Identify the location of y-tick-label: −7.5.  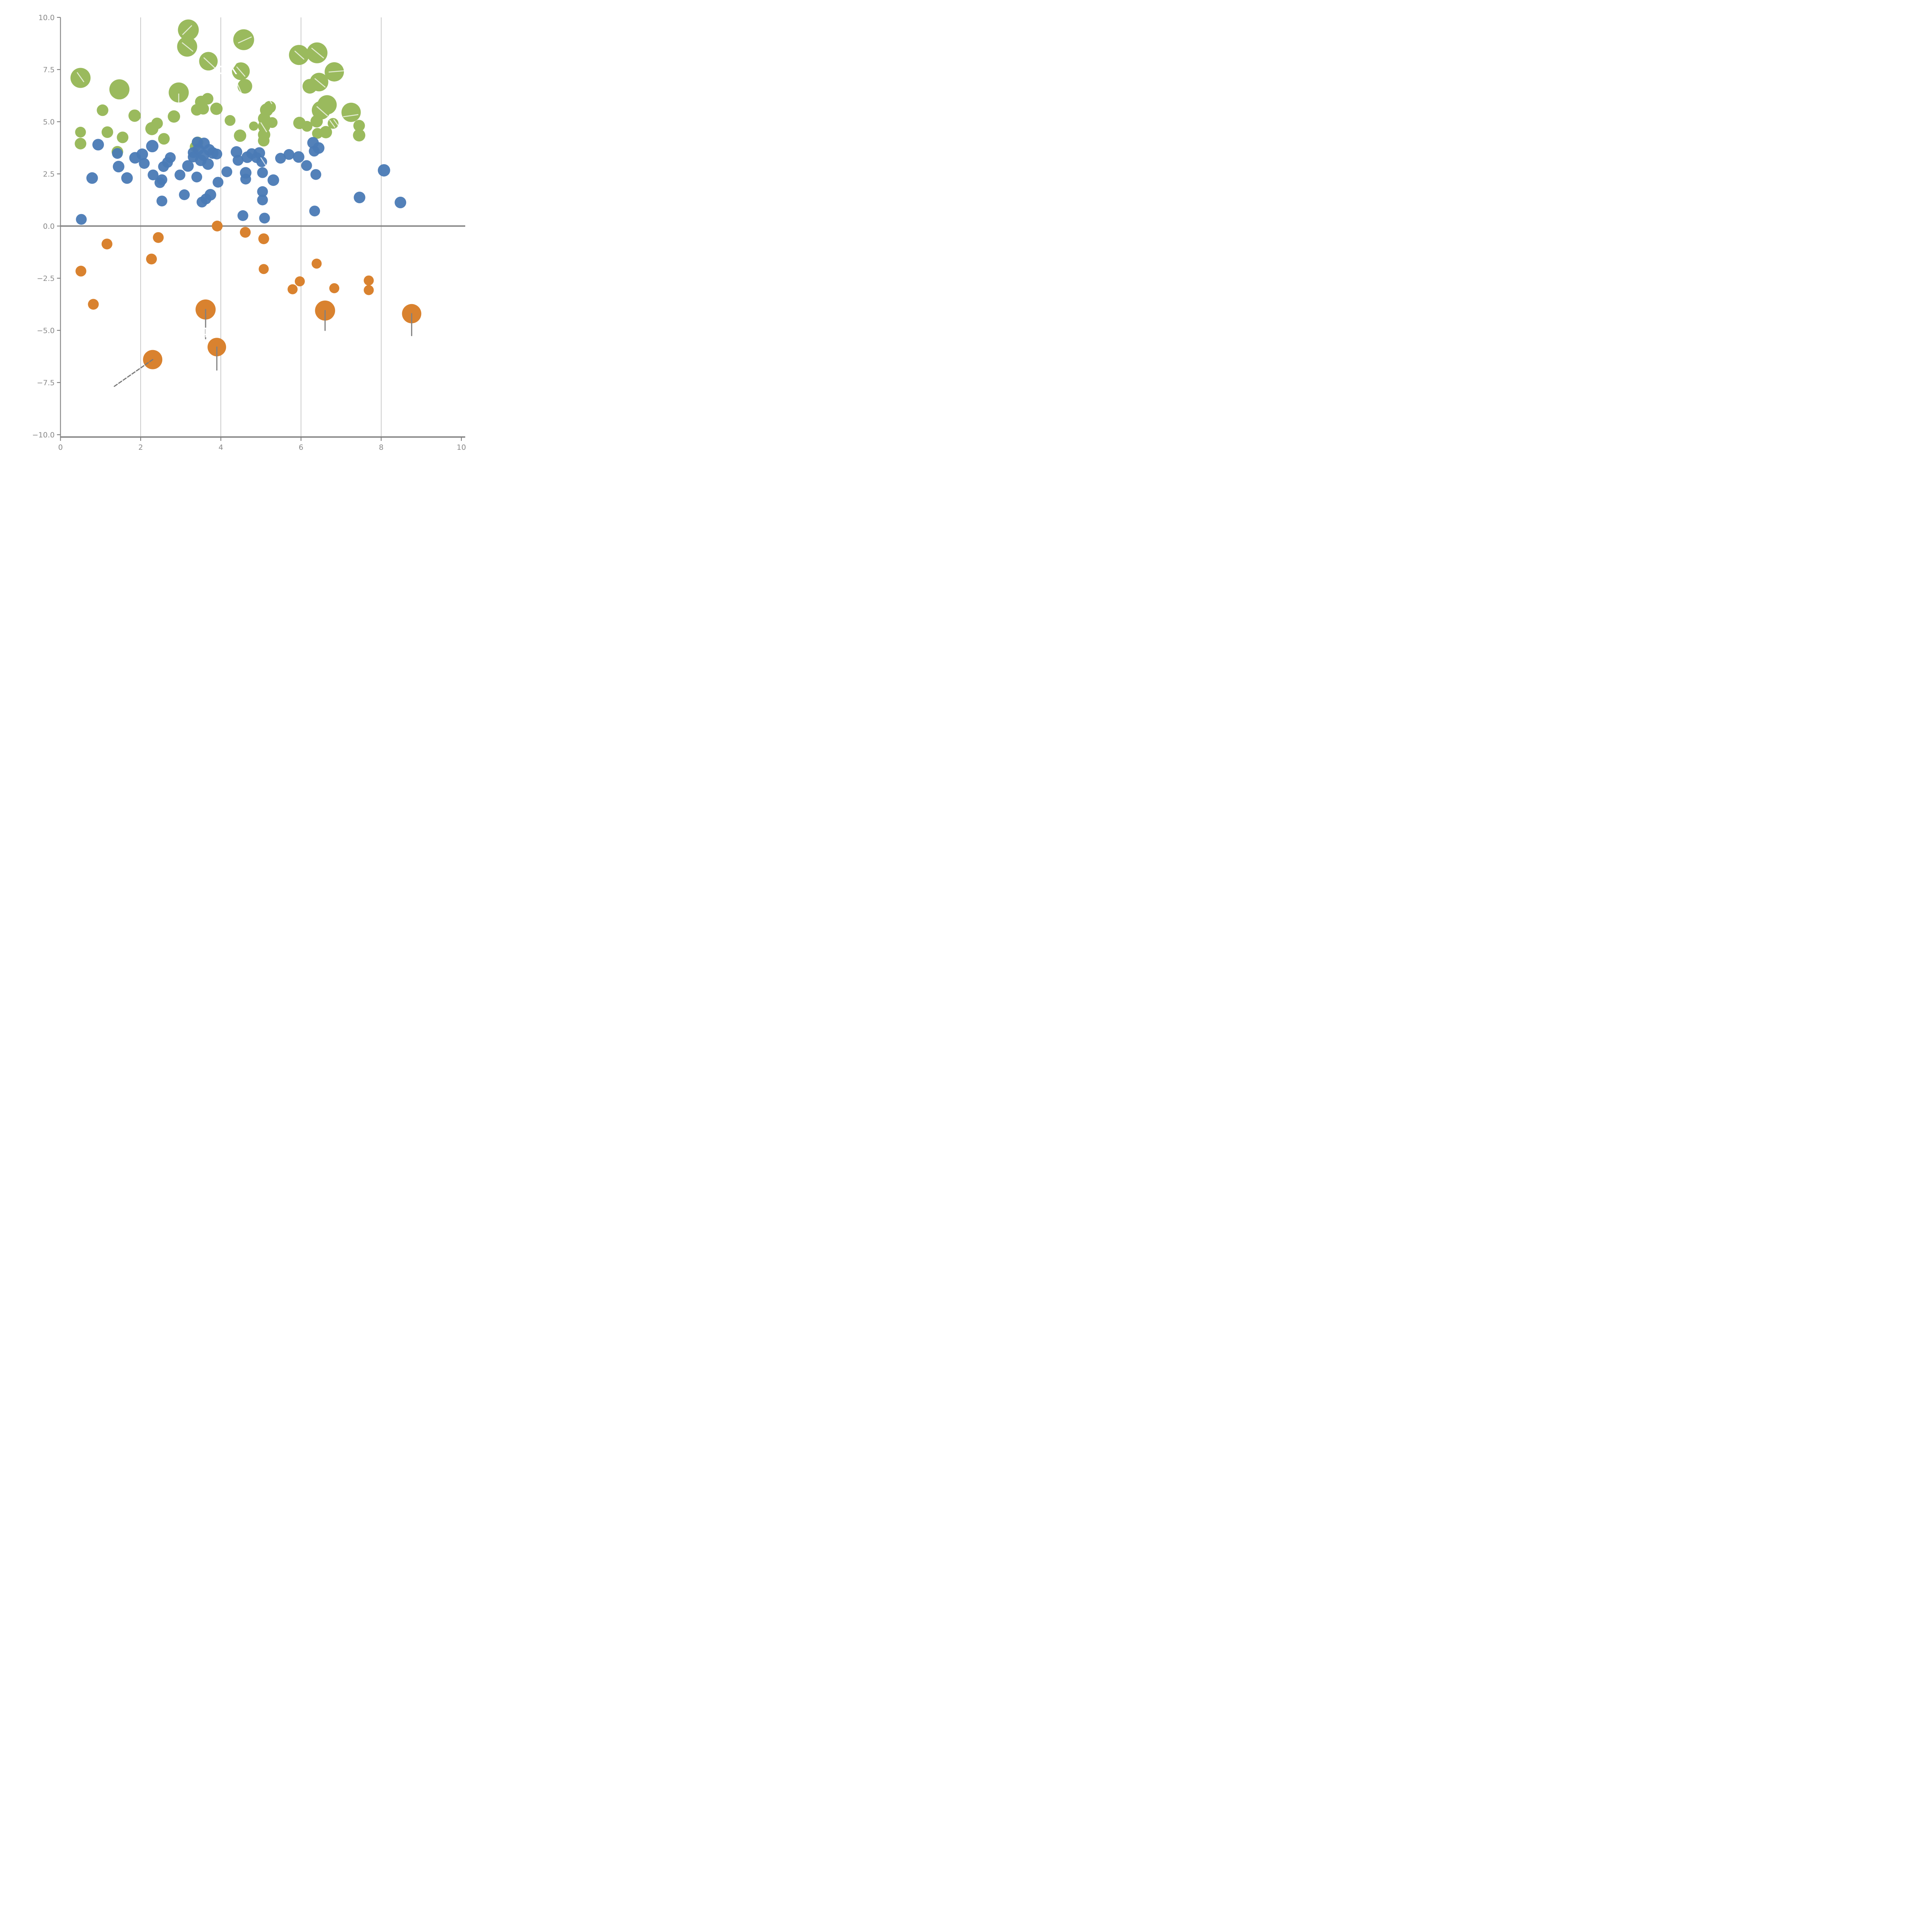
(45, 383).